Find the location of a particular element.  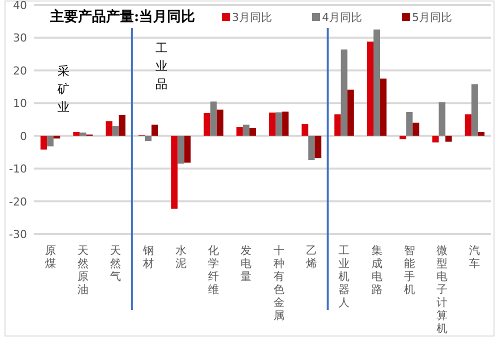

x-tick-label: 天然气 is located at coordinates (116, 263).